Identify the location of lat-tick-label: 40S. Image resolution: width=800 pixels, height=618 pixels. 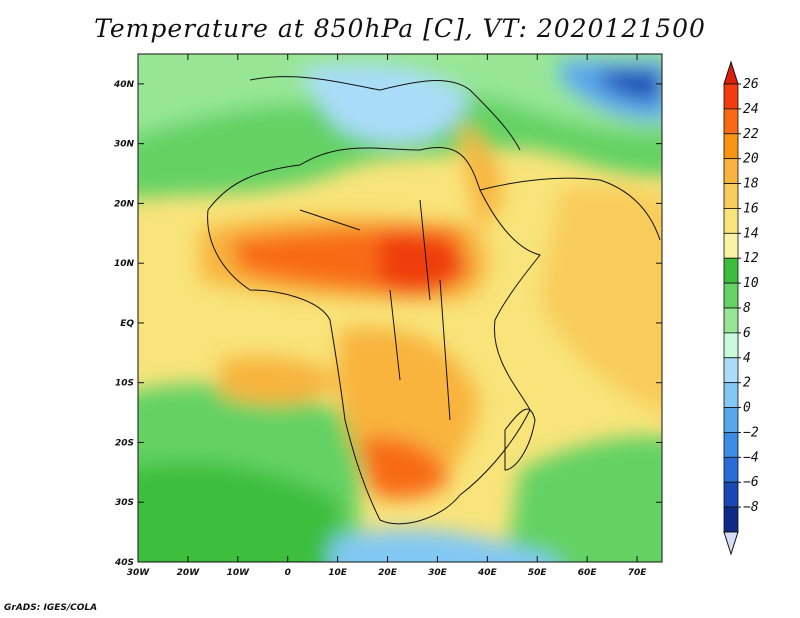
(124, 563).